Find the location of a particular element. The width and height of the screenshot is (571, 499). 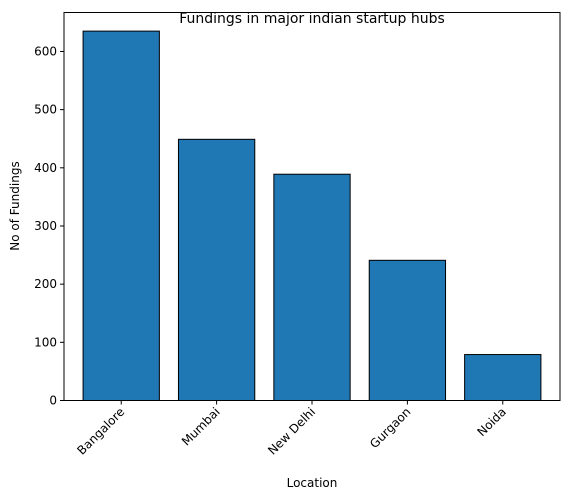

x-tick-label: Noida is located at coordinates (492, 422).